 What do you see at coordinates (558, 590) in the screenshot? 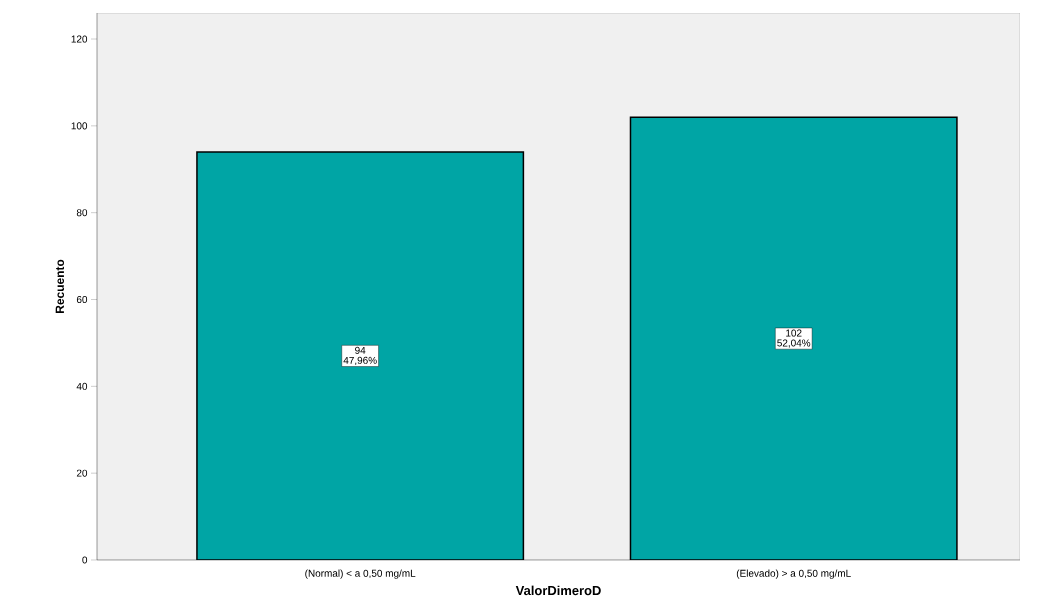
I see `x-axis-title: ValorDimeroD` at bounding box center [558, 590].